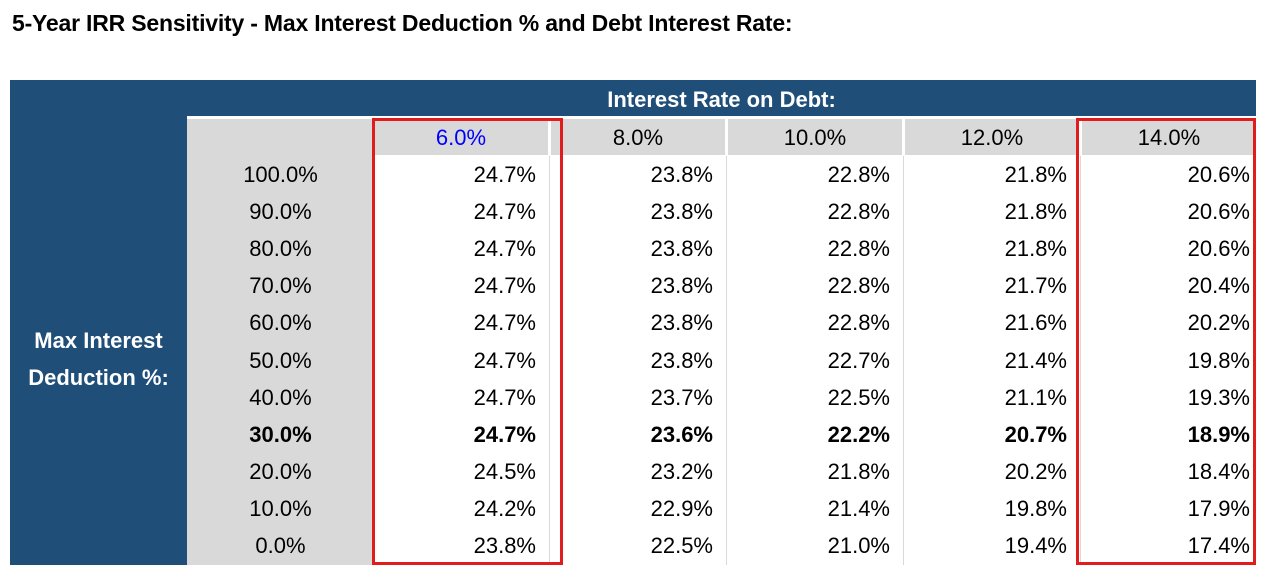  I want to click on row-axis-panel, so click(98, 322).